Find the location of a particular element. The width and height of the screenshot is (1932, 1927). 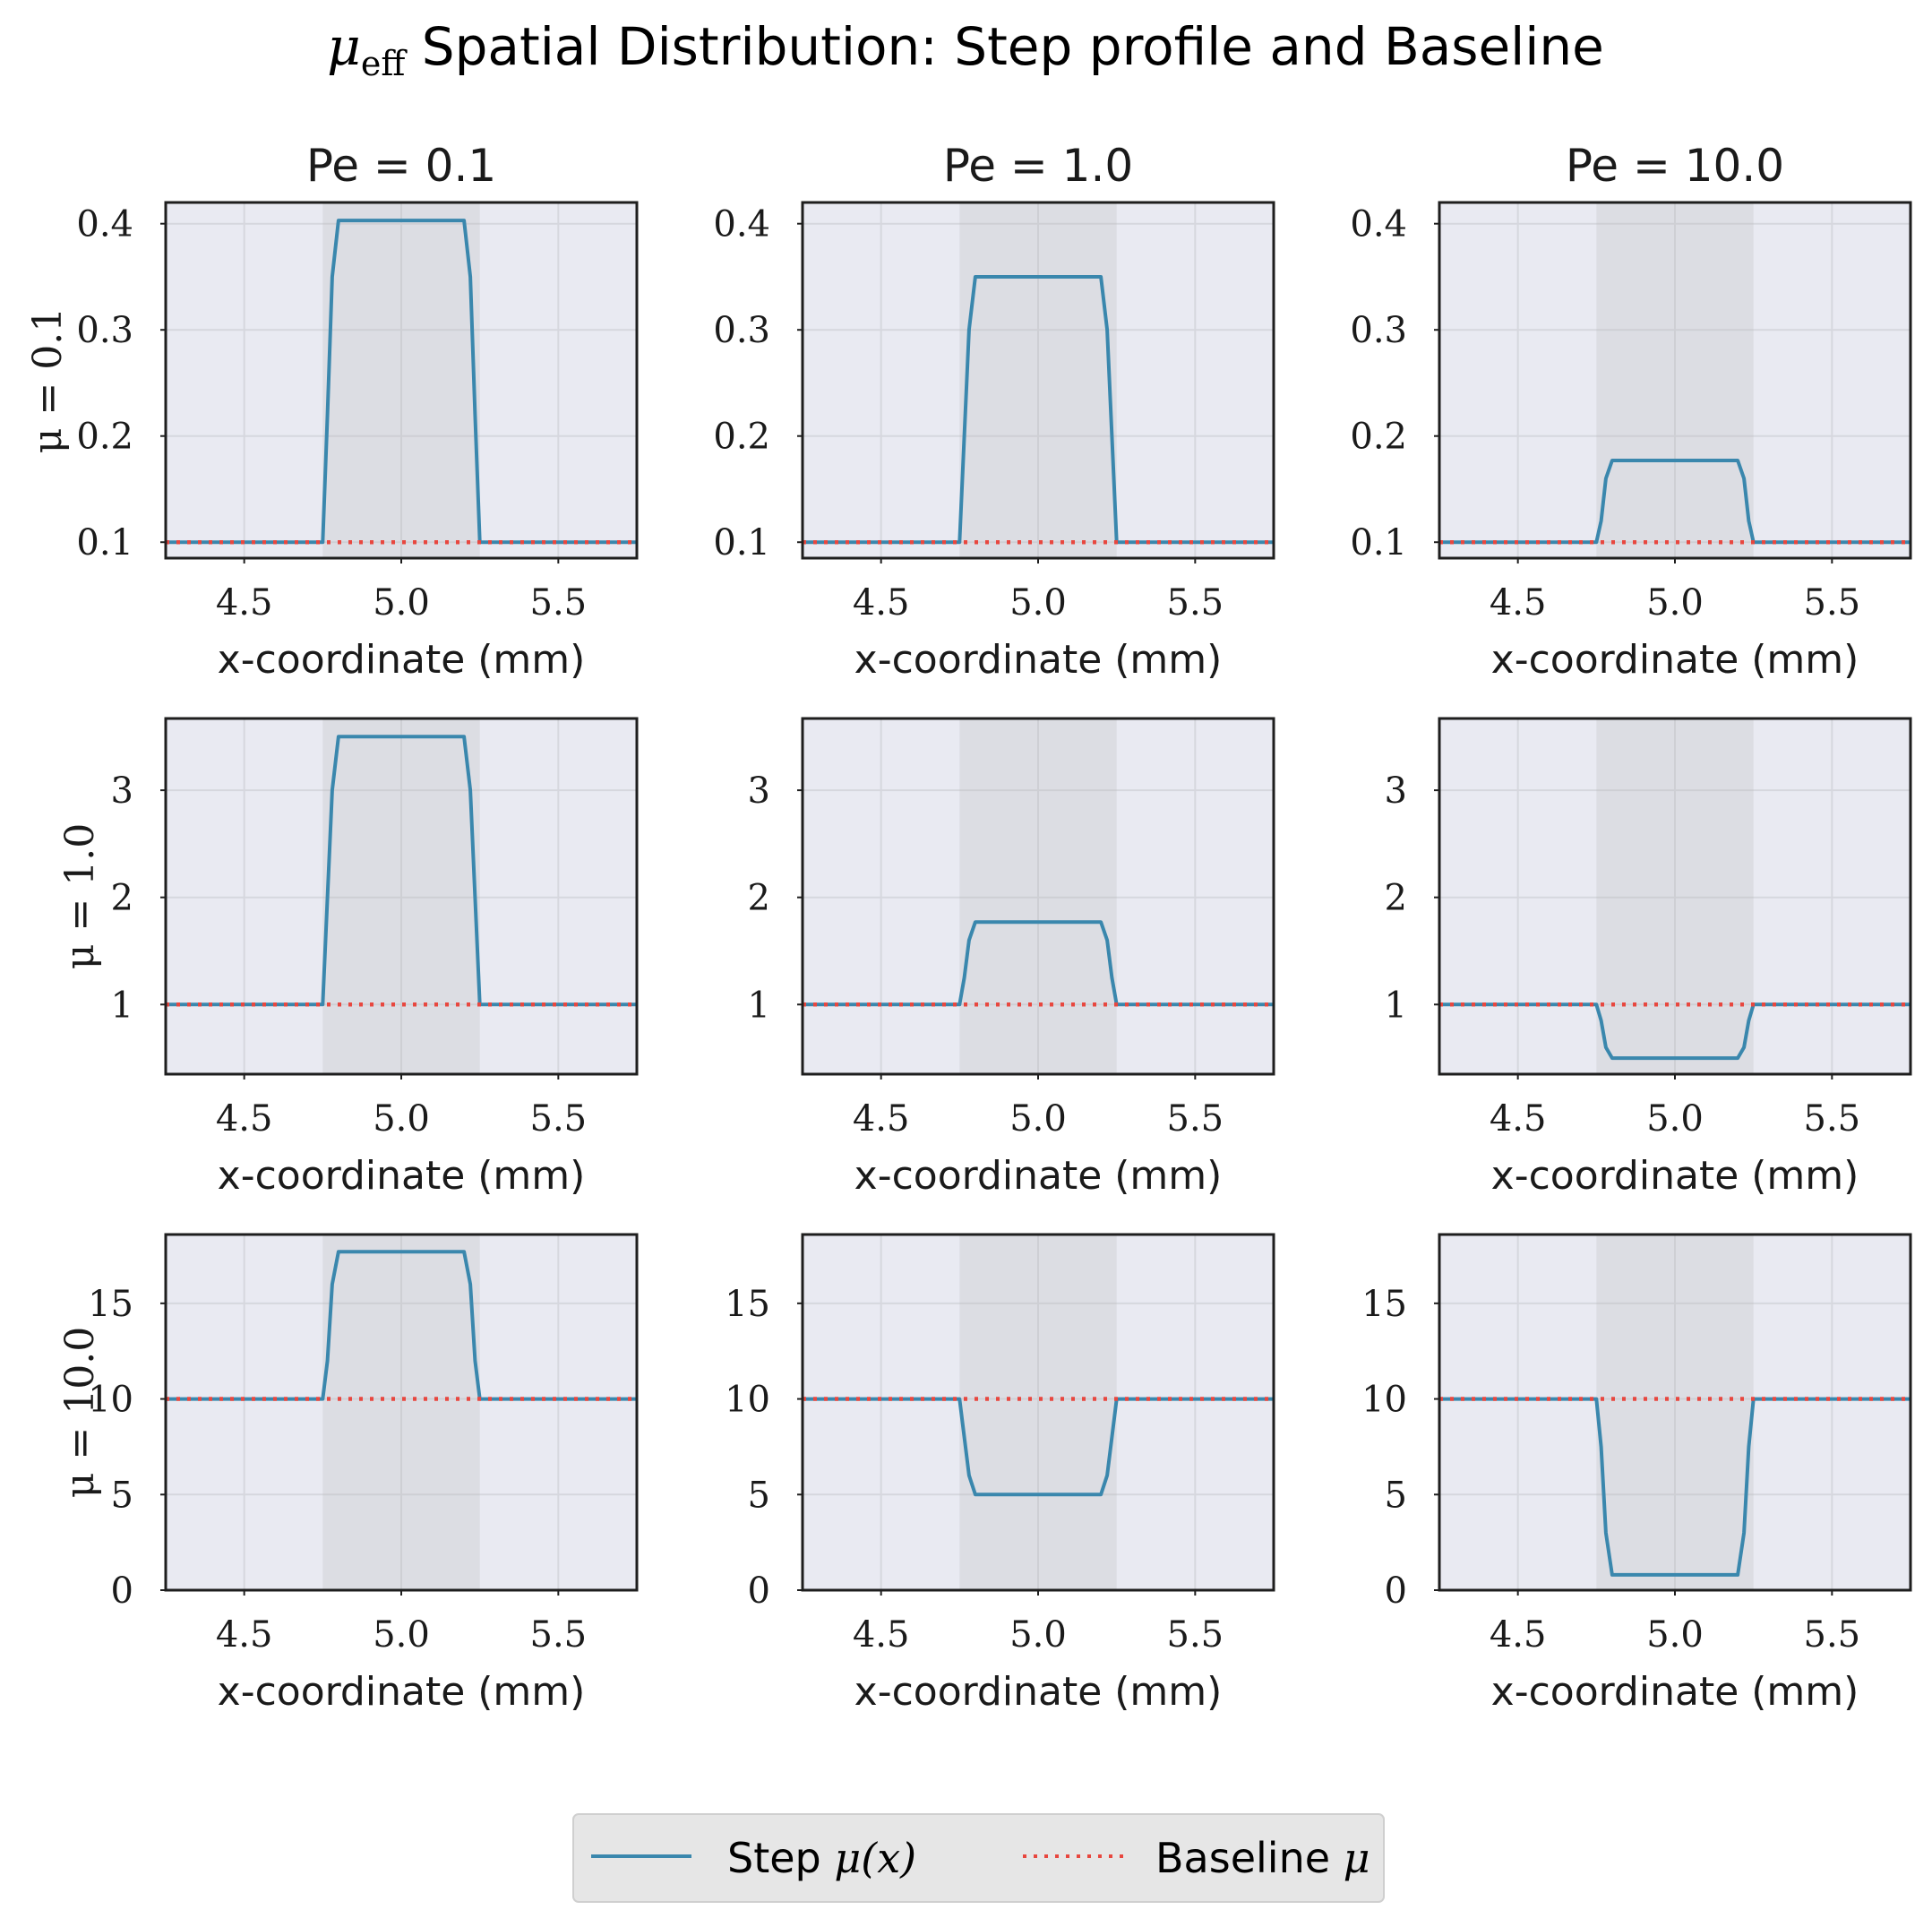

row-label: μ = 0.1 is located at coordinates (48, 380).